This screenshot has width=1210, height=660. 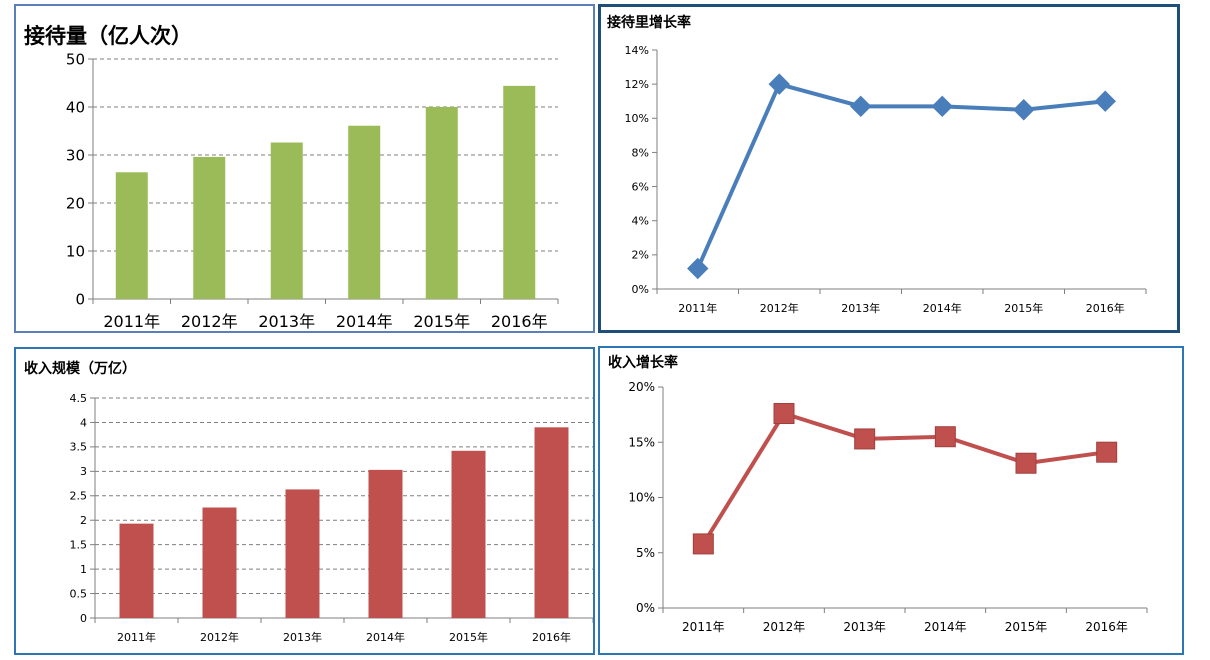 I want to click on y-tick-label: 3, so click(x=83, y=471).